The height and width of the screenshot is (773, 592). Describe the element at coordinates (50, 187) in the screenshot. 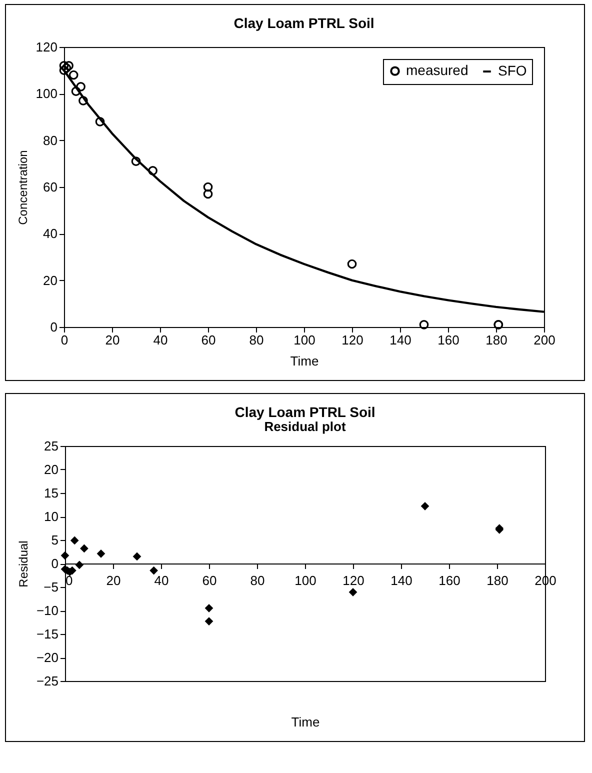

I see `y-tick-label: 60` at that location.